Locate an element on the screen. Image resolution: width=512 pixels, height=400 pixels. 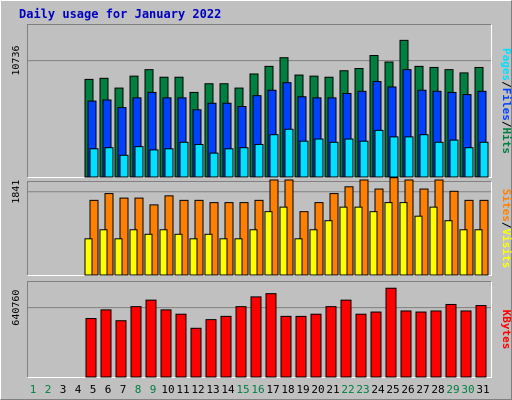
y-tick-label-mid: 1841 is located at coordinates (16, 192).